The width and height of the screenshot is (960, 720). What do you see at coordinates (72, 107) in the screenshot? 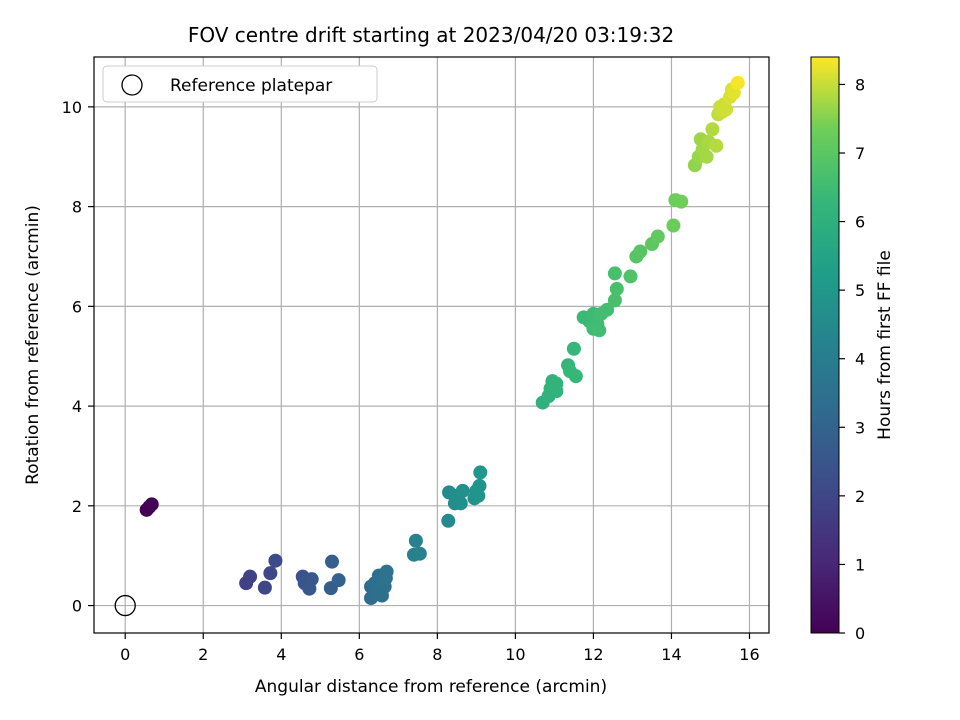
I see `y-tick-label: 10` at bounding box center [72, 107].